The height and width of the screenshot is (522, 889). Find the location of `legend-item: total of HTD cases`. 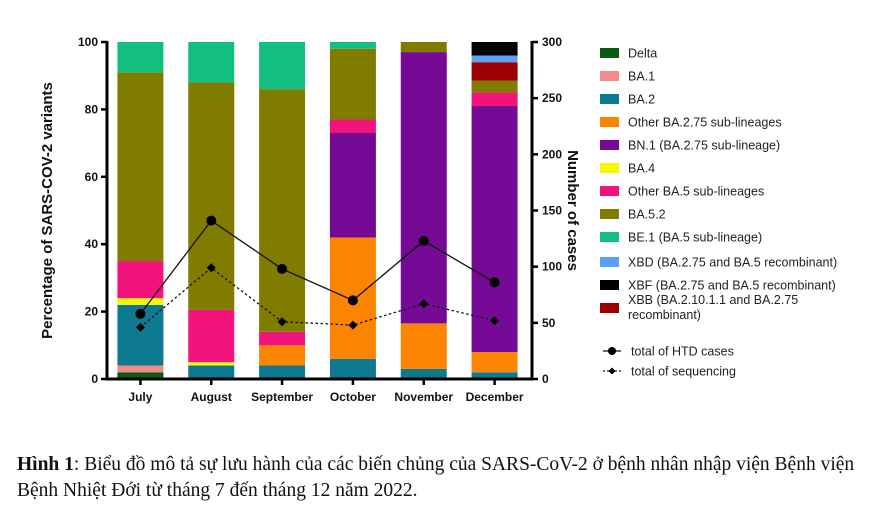

legend-item: total of HTD cases is located at coordinates (668, 352).